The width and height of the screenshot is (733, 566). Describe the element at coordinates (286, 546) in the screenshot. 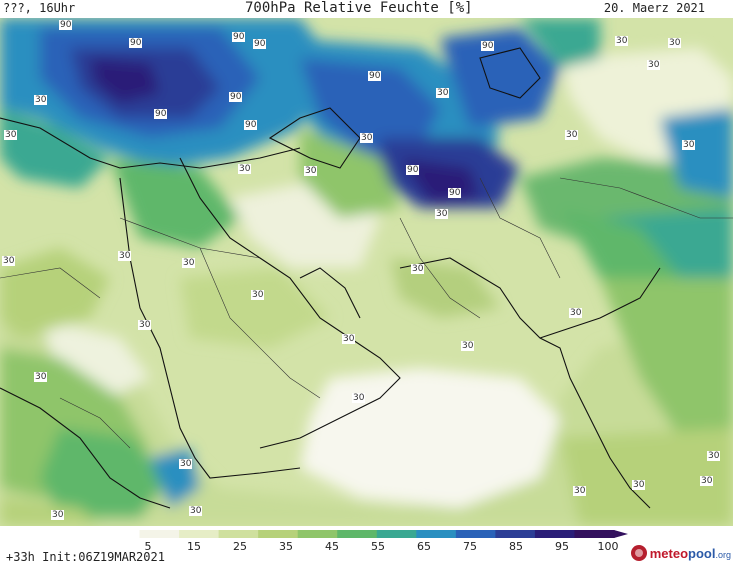

I see `colorbar-tick-label: 35` at that location.